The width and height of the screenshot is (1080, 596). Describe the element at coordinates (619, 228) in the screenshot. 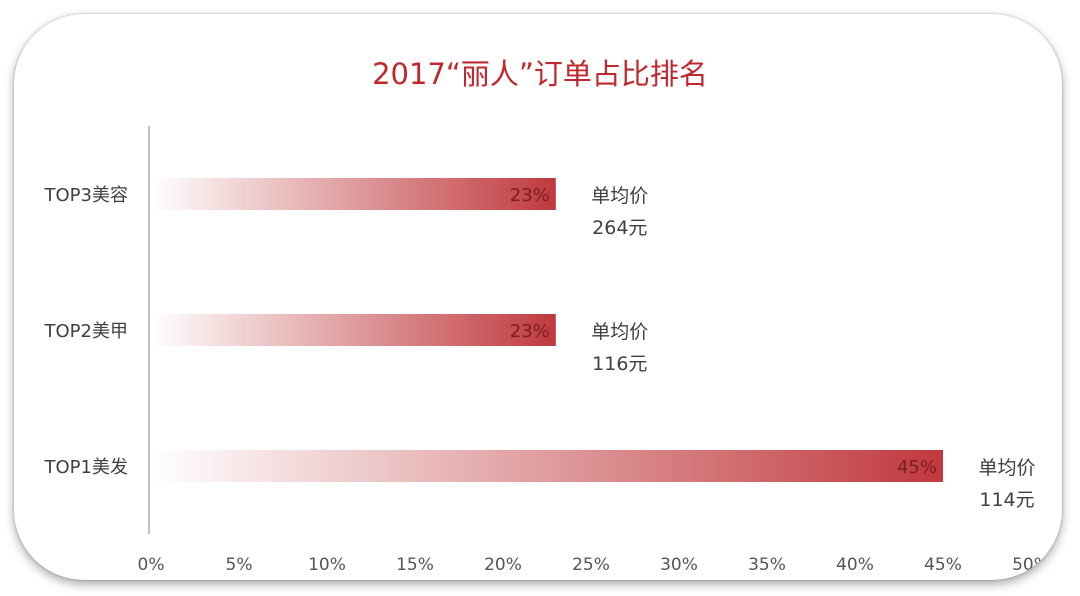

I see `annotation-value: 264元` at that location.